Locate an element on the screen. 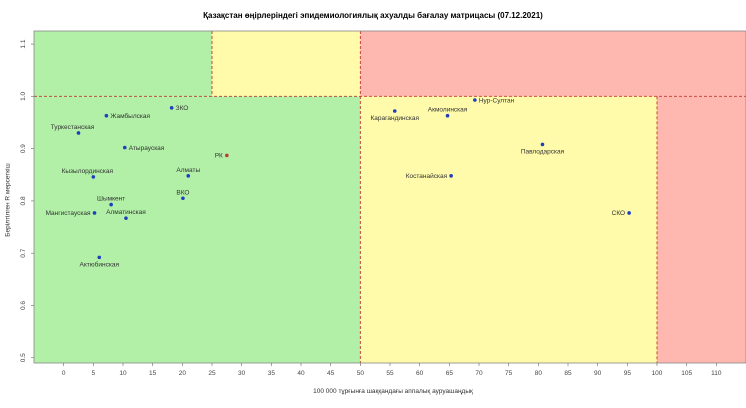  x-tick-label: 55 is located at coordinates (390, 373).